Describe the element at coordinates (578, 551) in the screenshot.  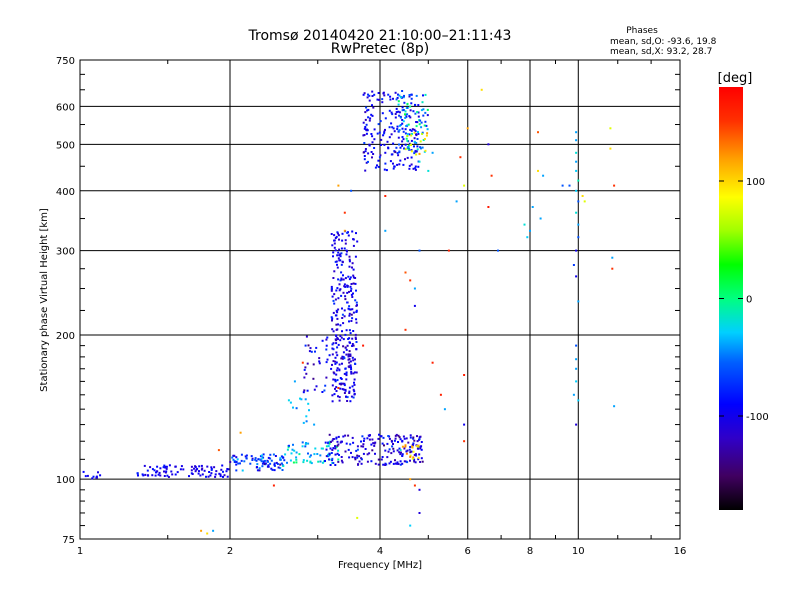
I see `x-tick-label: 10` at that location.